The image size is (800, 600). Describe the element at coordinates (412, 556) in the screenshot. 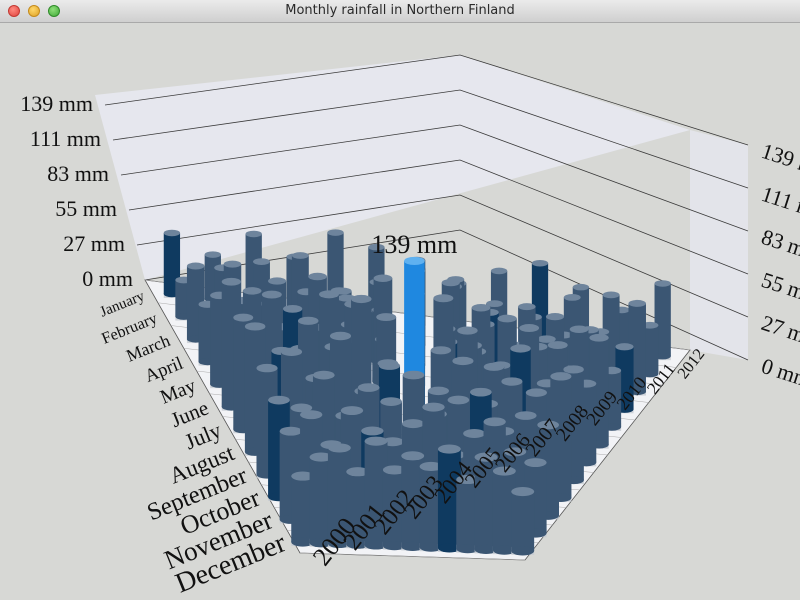

I see `floor-gridline` at that location.